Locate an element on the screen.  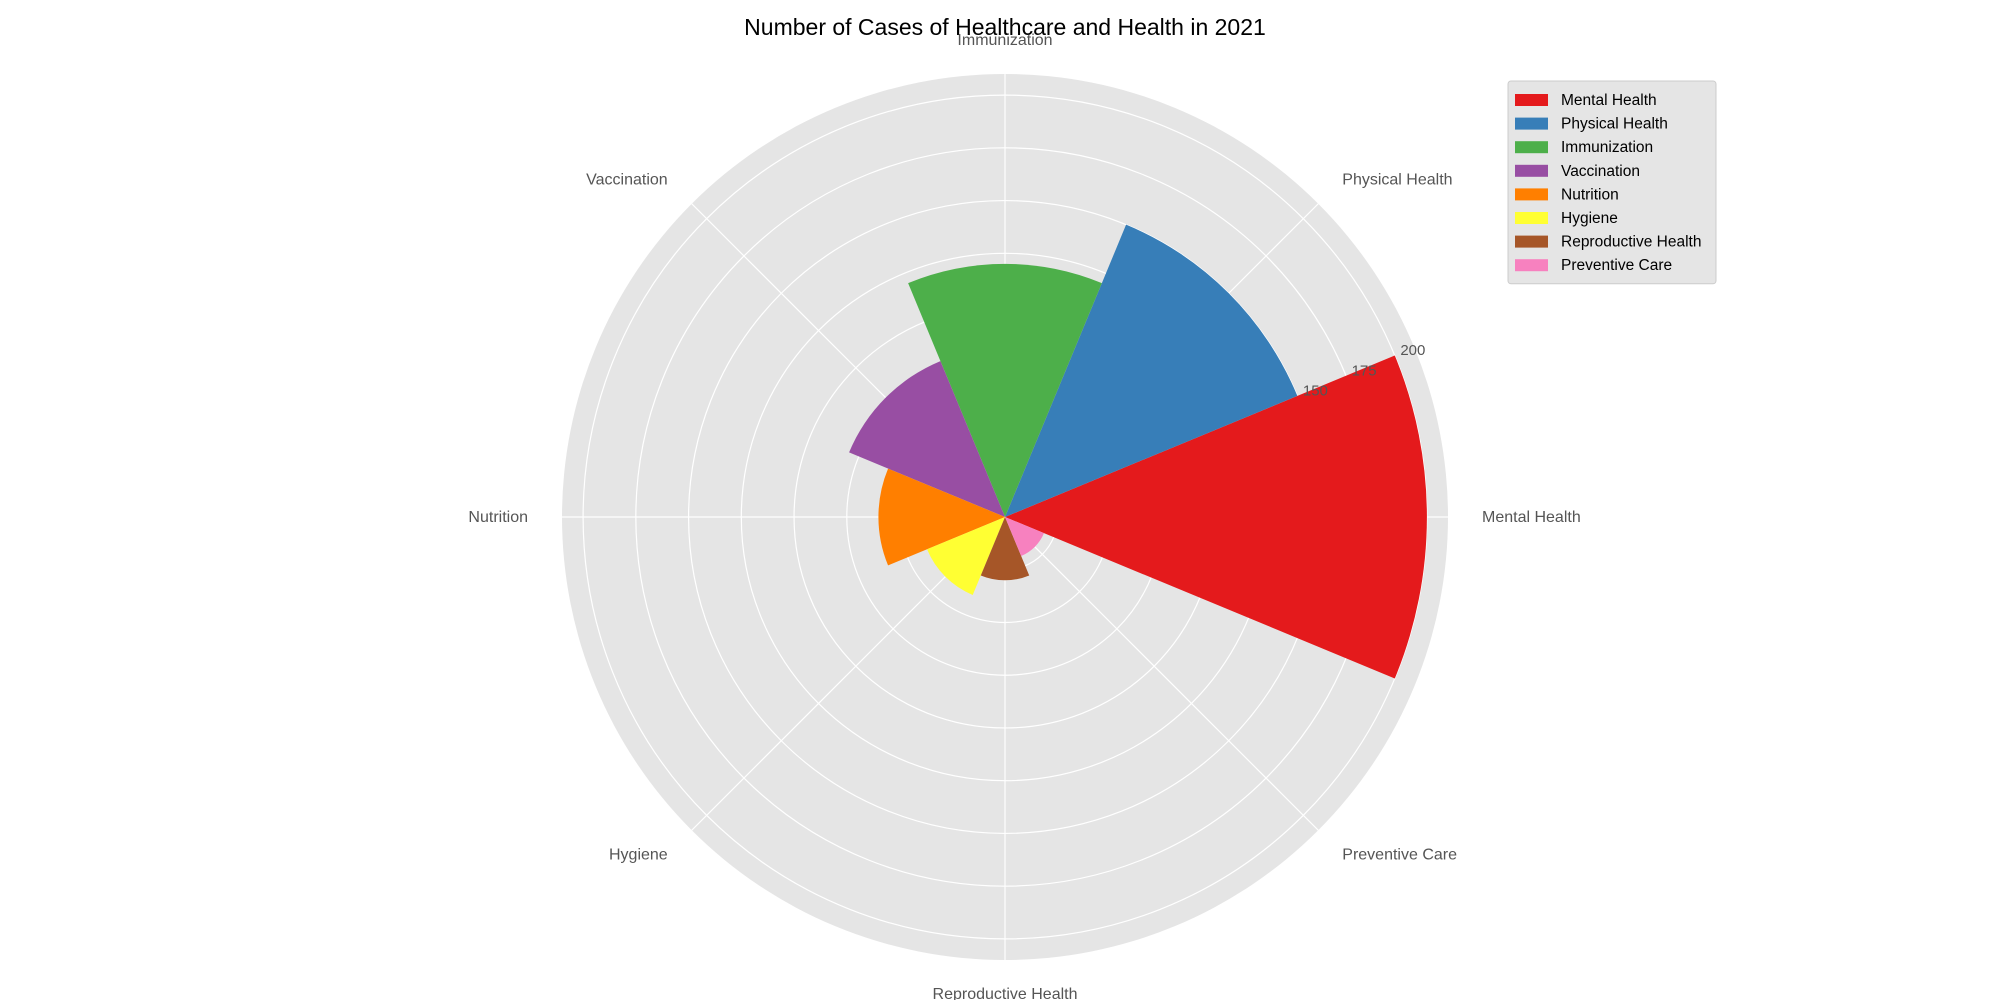
legend-swatch-hygiene is located at coordinates (1531, 218).